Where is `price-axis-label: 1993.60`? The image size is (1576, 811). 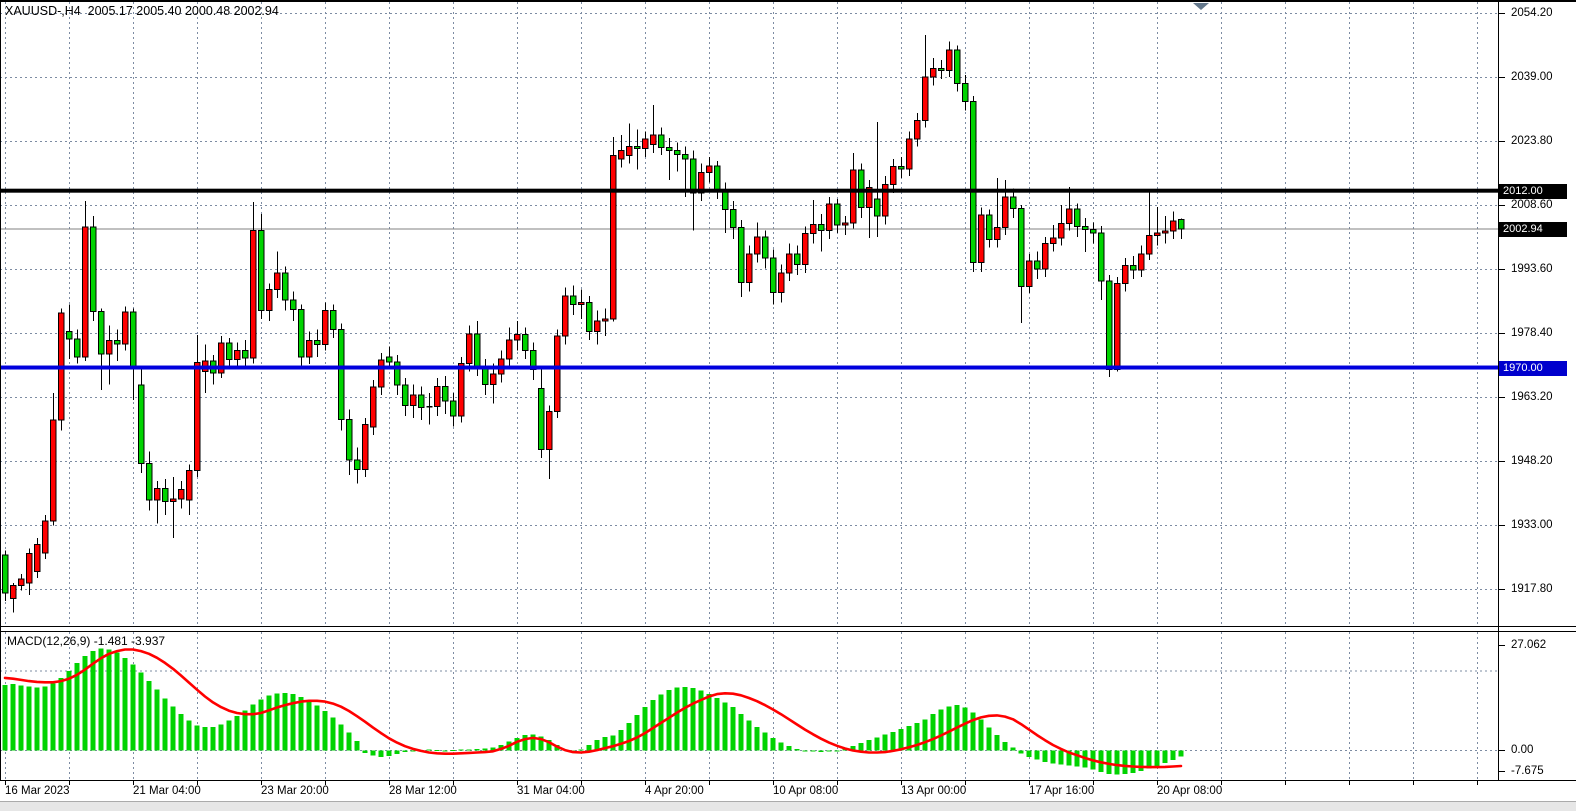
price-axis-label: 1993.60 is located at coordinates (1532, 269).